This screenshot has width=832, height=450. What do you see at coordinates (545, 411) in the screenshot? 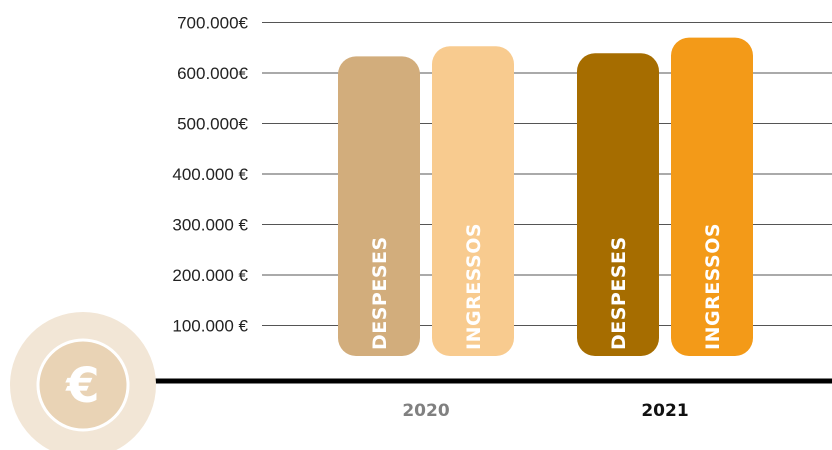
I see `x-axis-labels: 2020 2021` at bounding box center [545, 411].